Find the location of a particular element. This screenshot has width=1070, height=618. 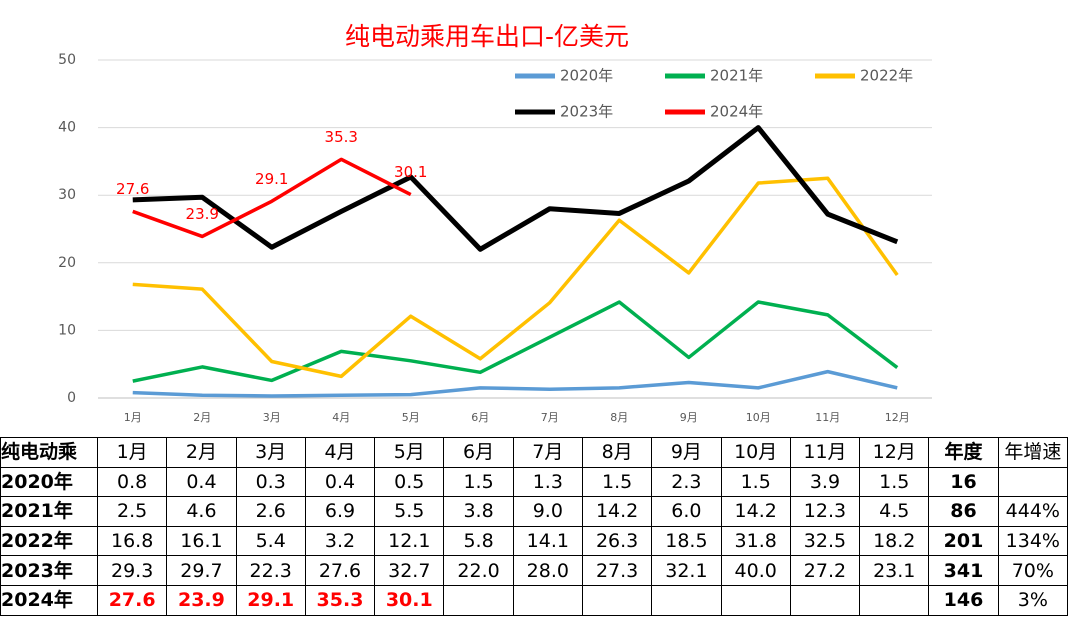

table-cell: 4.5 is located at coordinates (894, 511).